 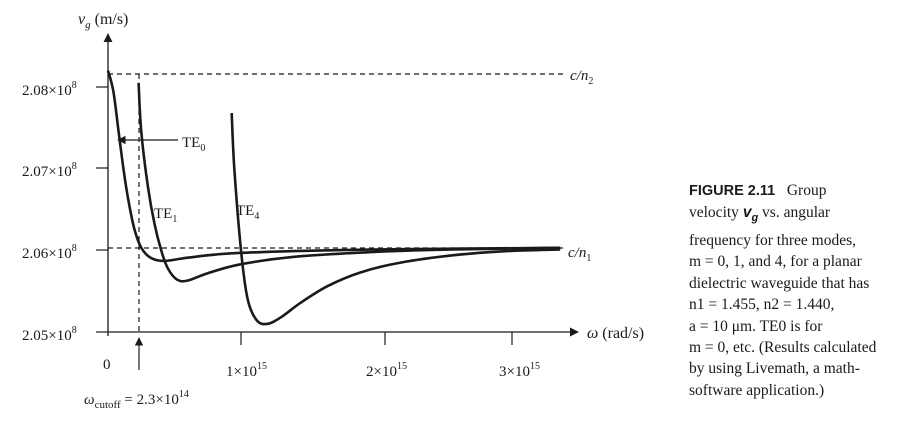 I want to click on caption-line-2: velocity vg vs. angular, so click(x=800, y=216).